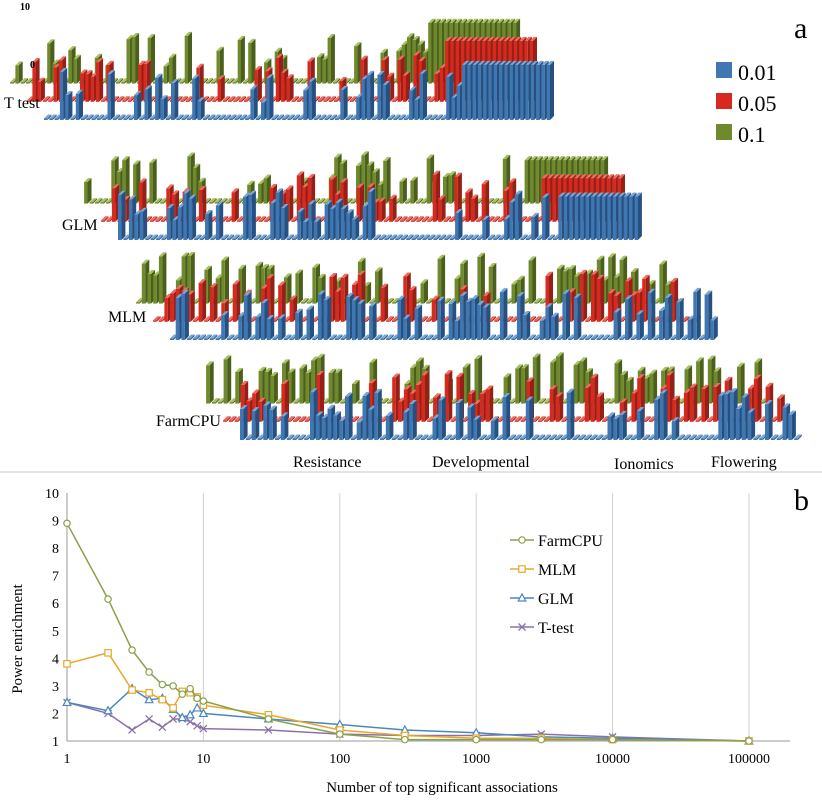 This screenshot has height=804, width=822. I want to click on legend-label: MLM, so click(557, 570).